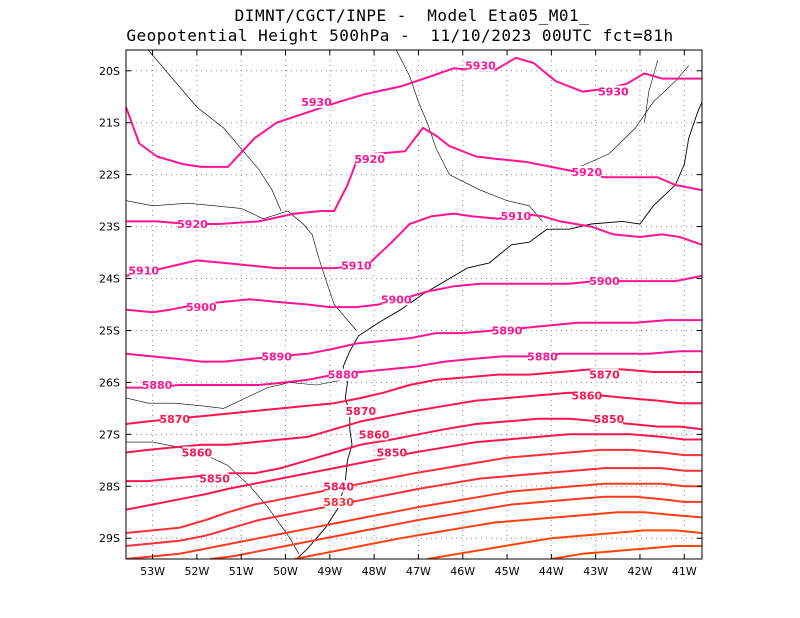  I want to click on chart-title-line-1: DIMNT/CGCT/INPE - Model Eta05_M01_, so click(412, 15).